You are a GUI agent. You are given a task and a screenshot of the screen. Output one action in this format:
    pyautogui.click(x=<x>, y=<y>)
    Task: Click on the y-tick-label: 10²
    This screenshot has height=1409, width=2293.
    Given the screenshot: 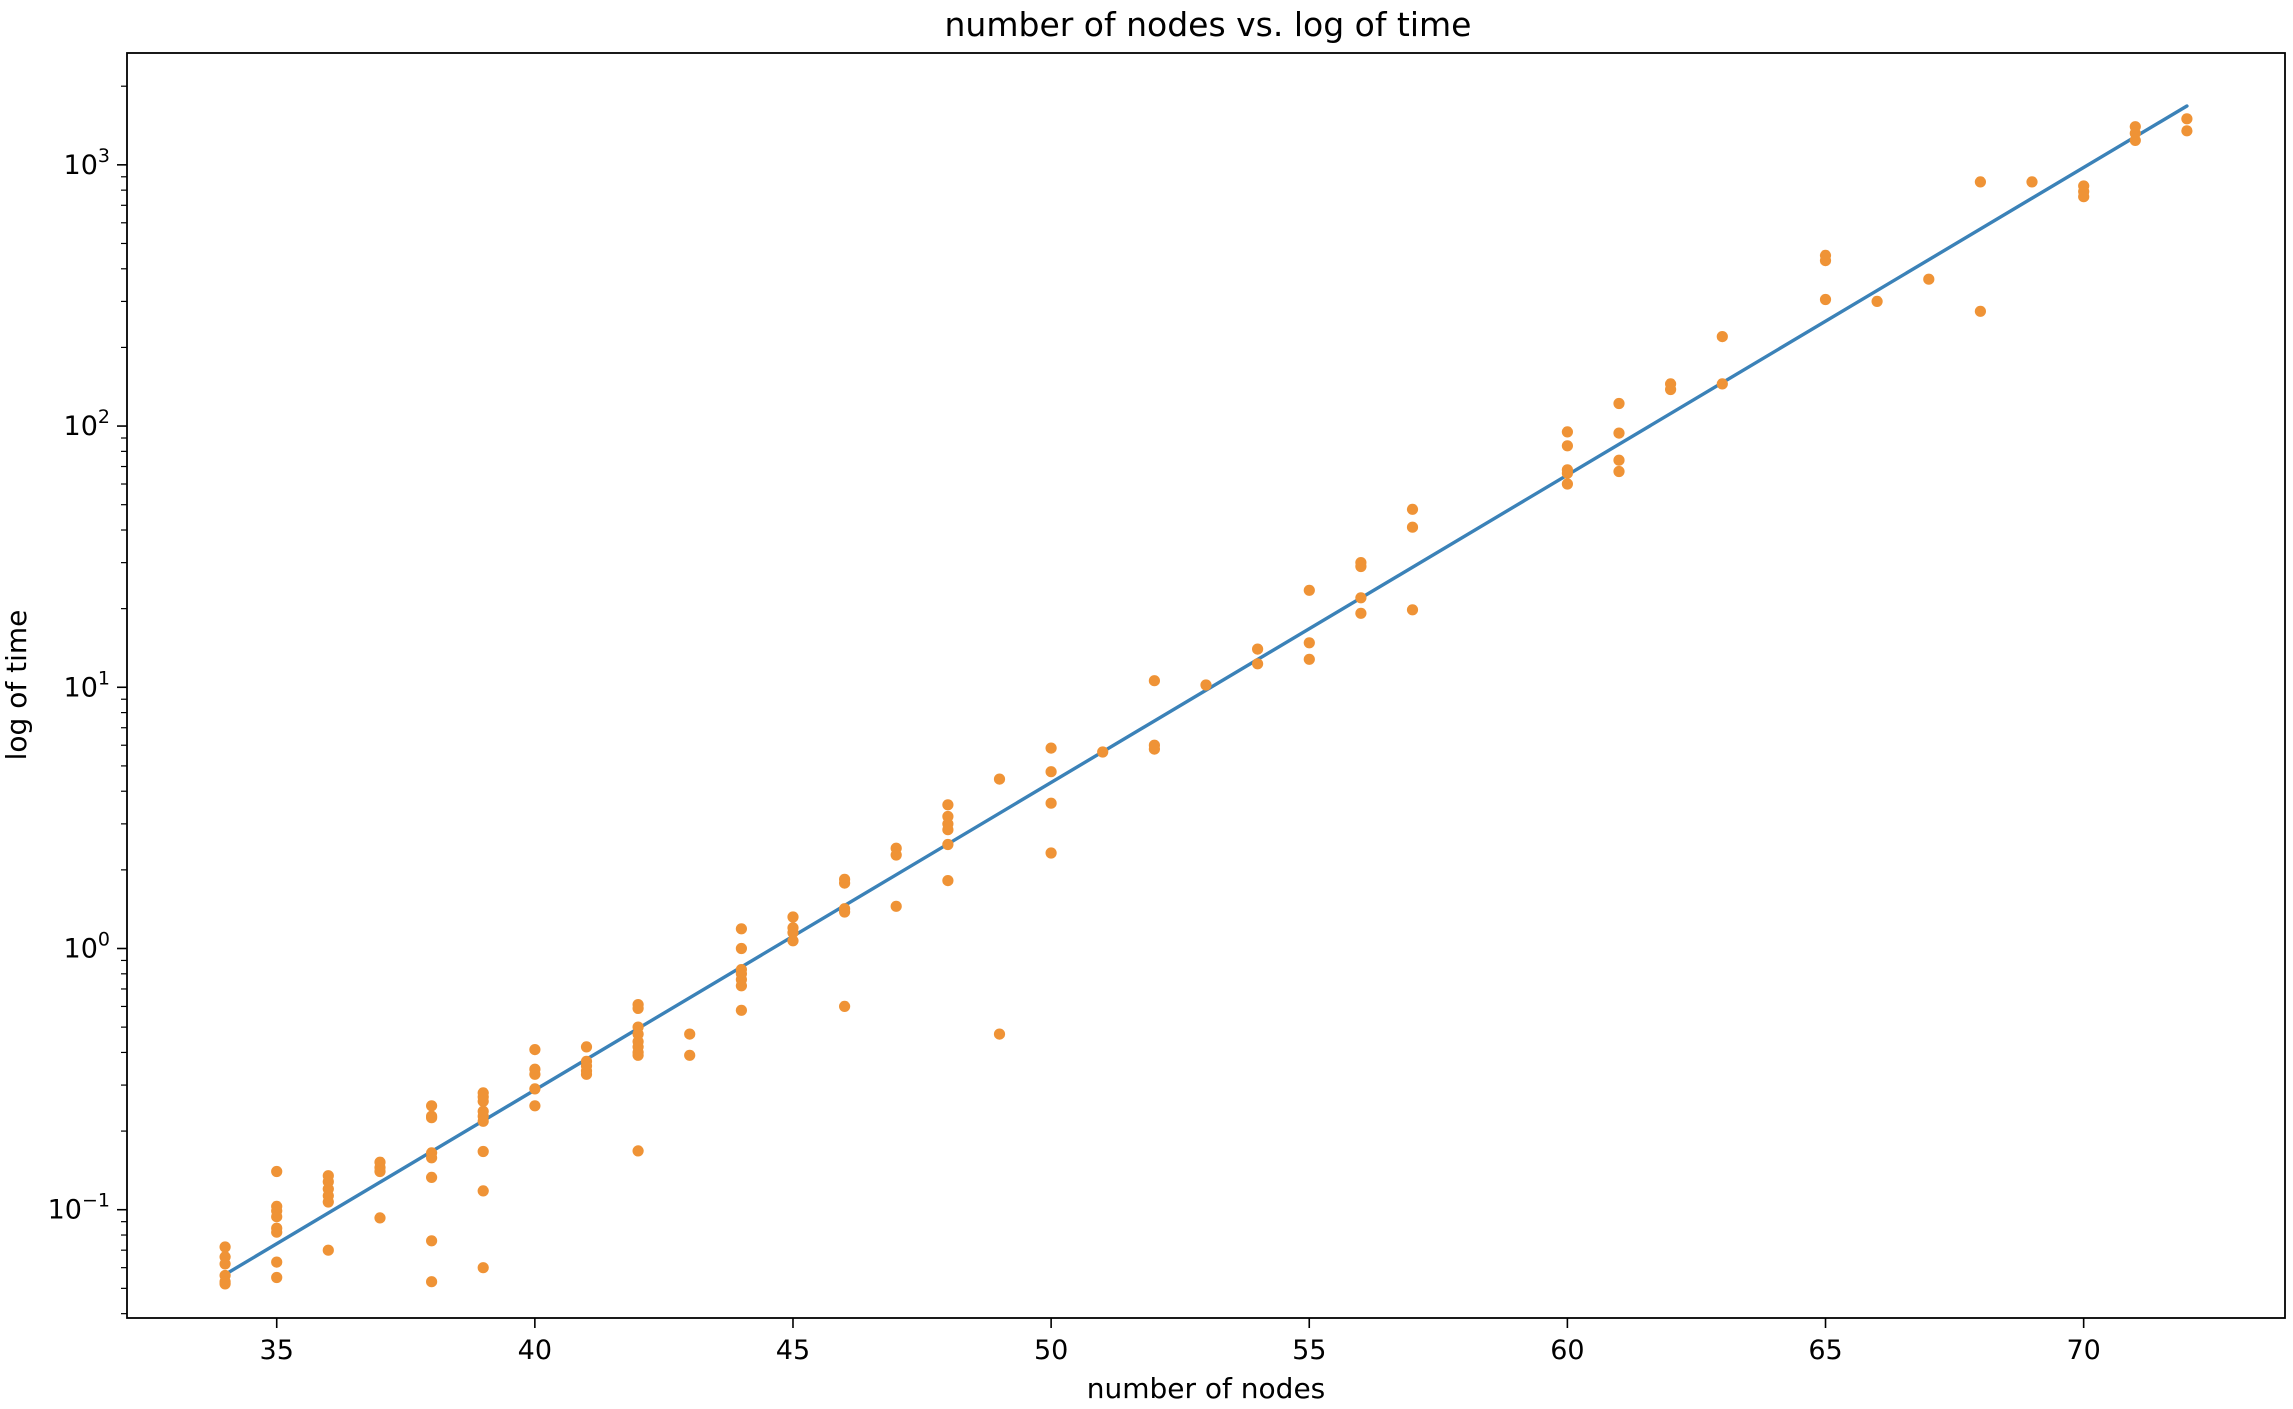 What is the action you would take?
    pyautogui.click(x=87, y=424)
    